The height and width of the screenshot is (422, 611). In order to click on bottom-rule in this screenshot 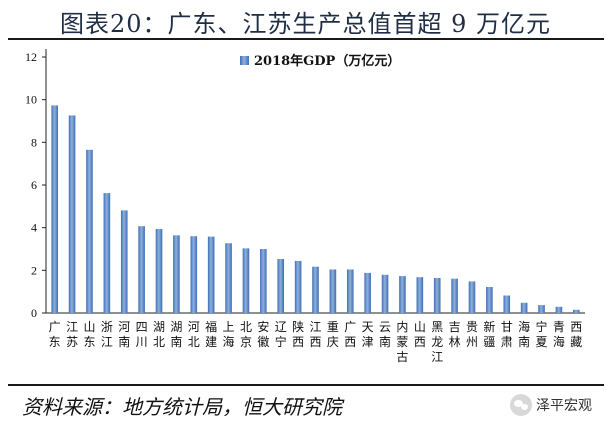, I will do `click(306, 385)`.